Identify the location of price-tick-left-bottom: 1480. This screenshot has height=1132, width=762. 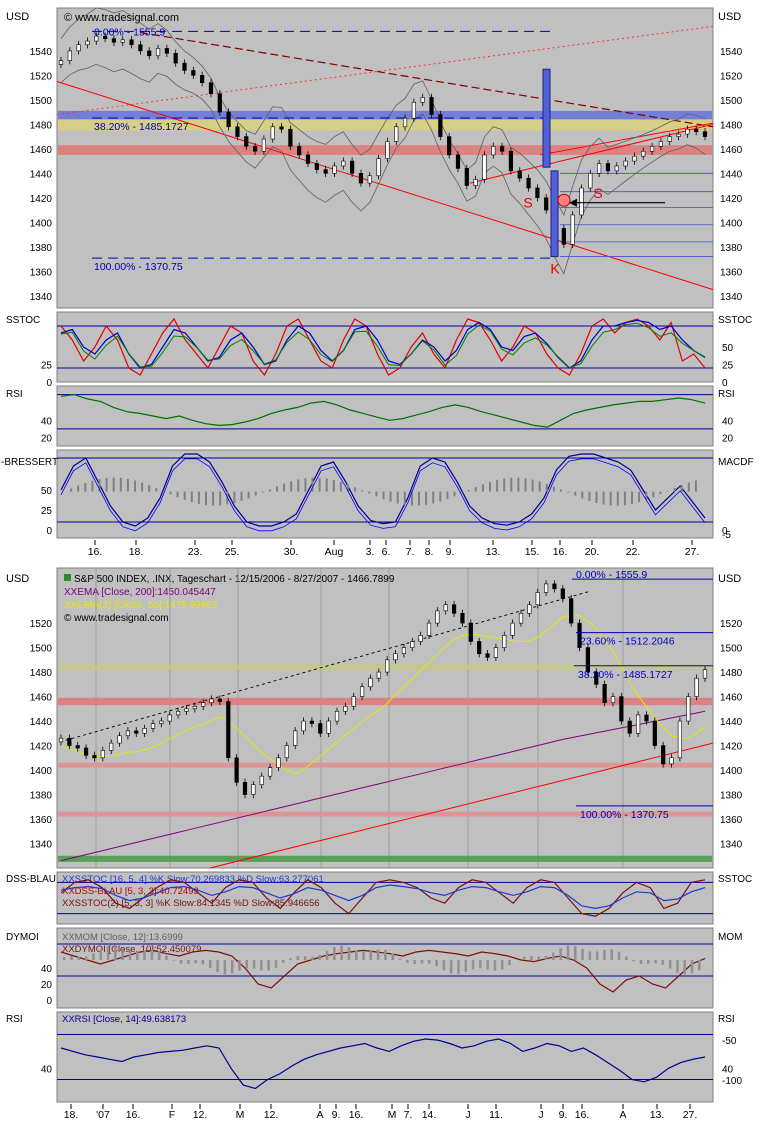
(41, 673).